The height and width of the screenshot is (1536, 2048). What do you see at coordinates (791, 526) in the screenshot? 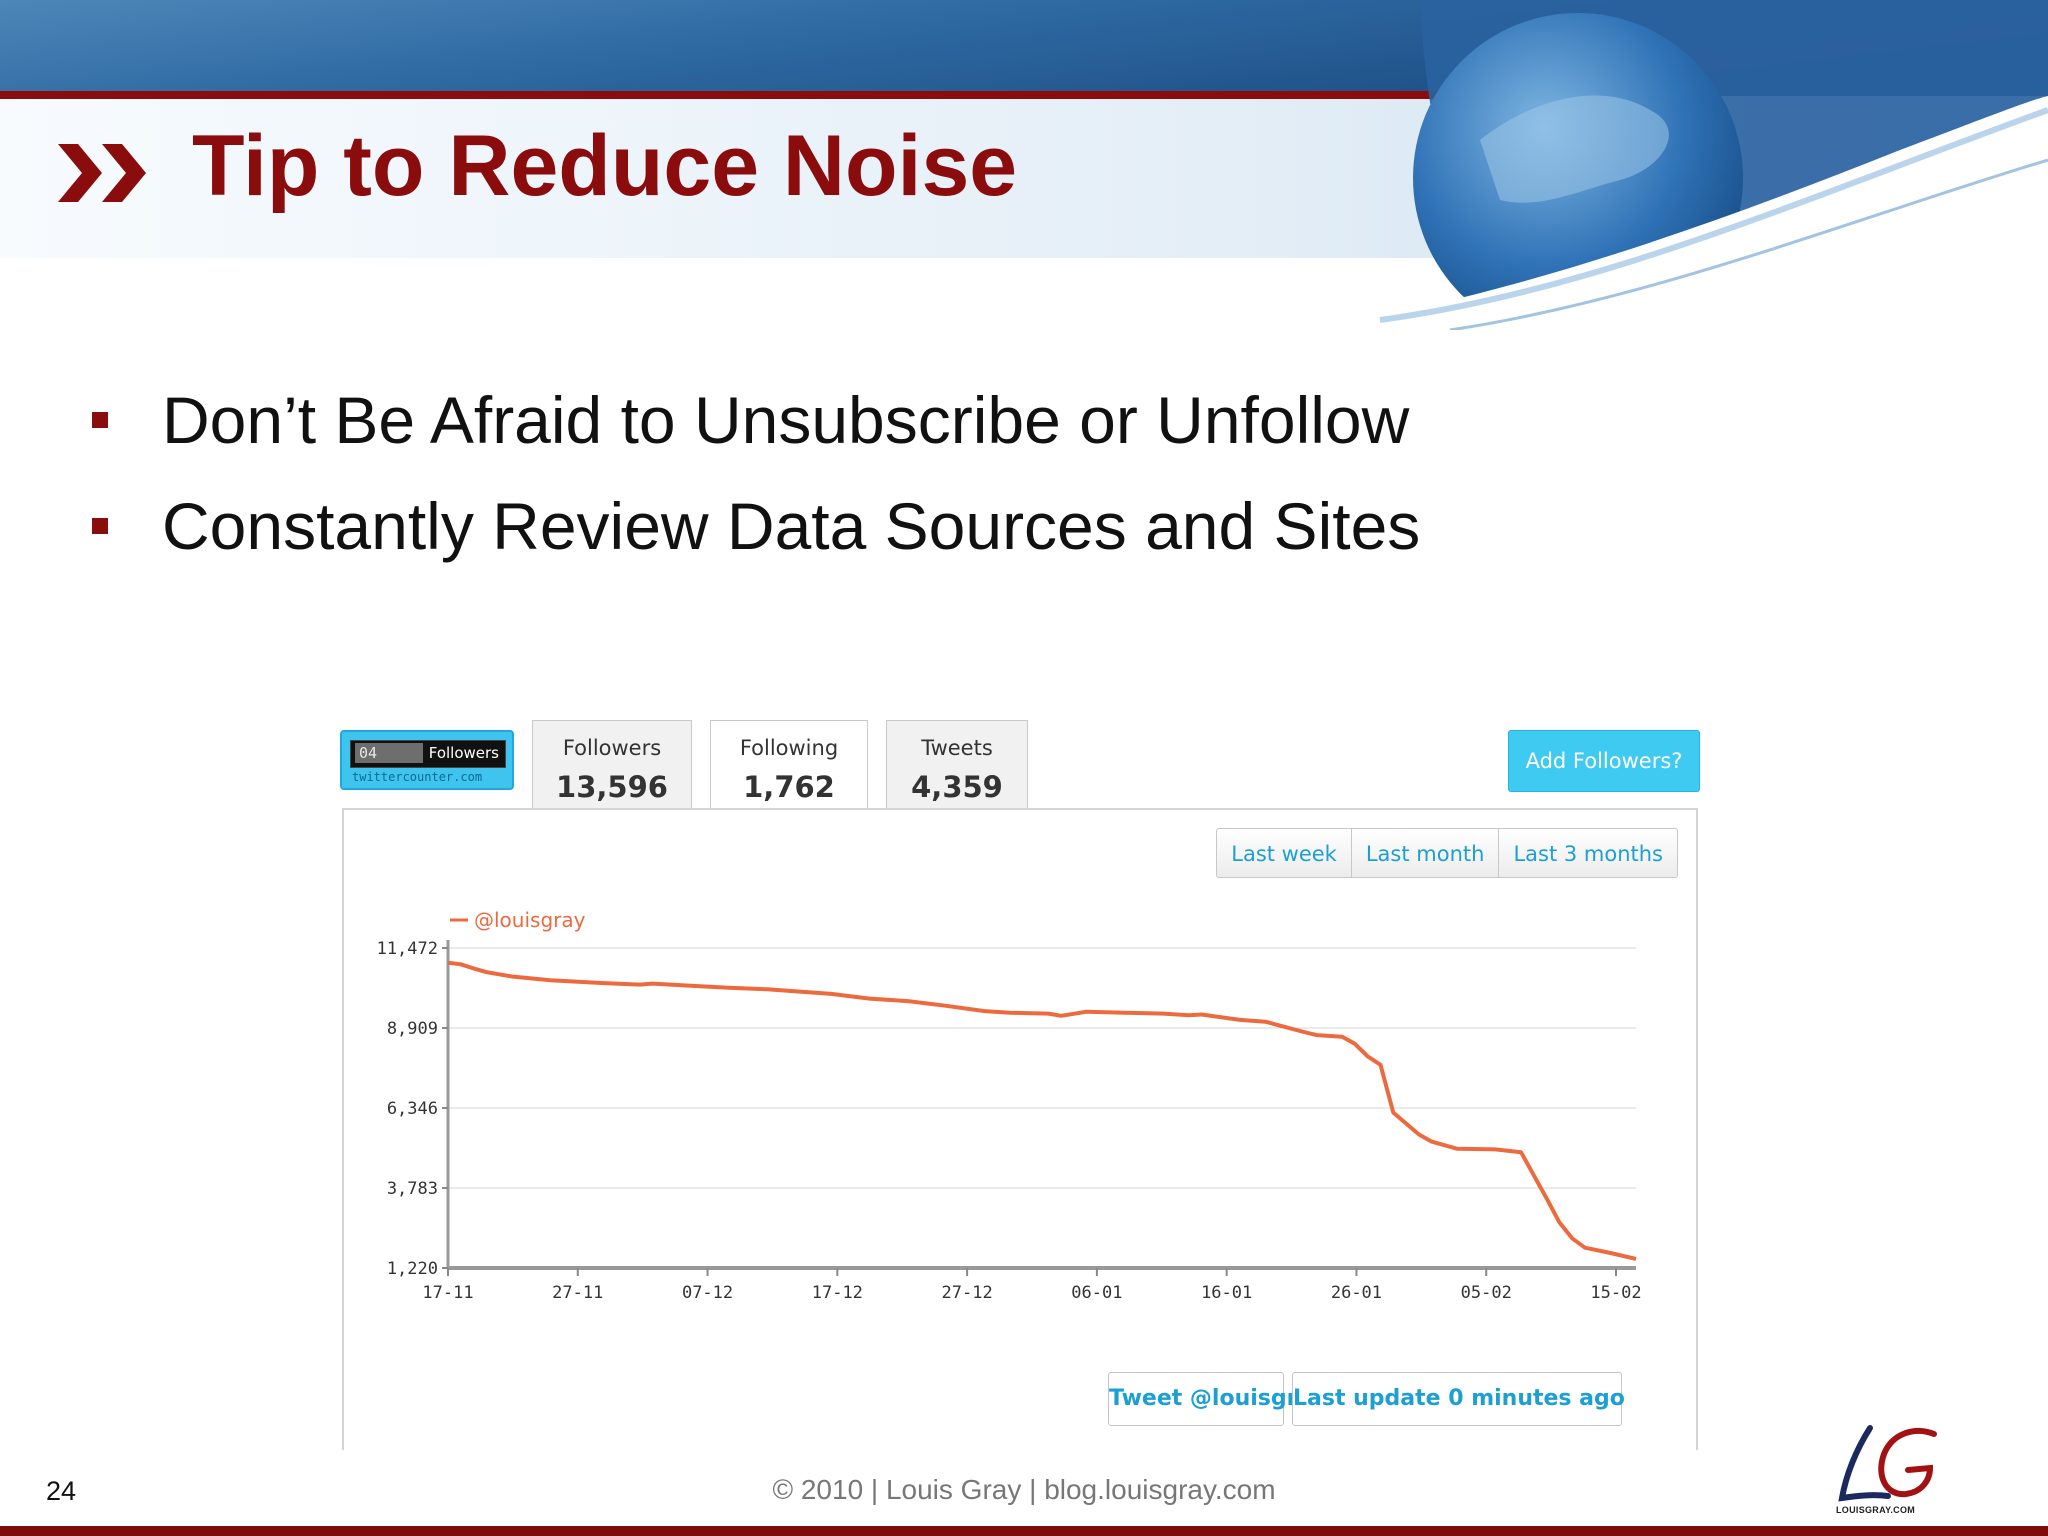
I see `bullet-text: Constantly Review Data Sources and Sites` at bounding box center [791, 526].